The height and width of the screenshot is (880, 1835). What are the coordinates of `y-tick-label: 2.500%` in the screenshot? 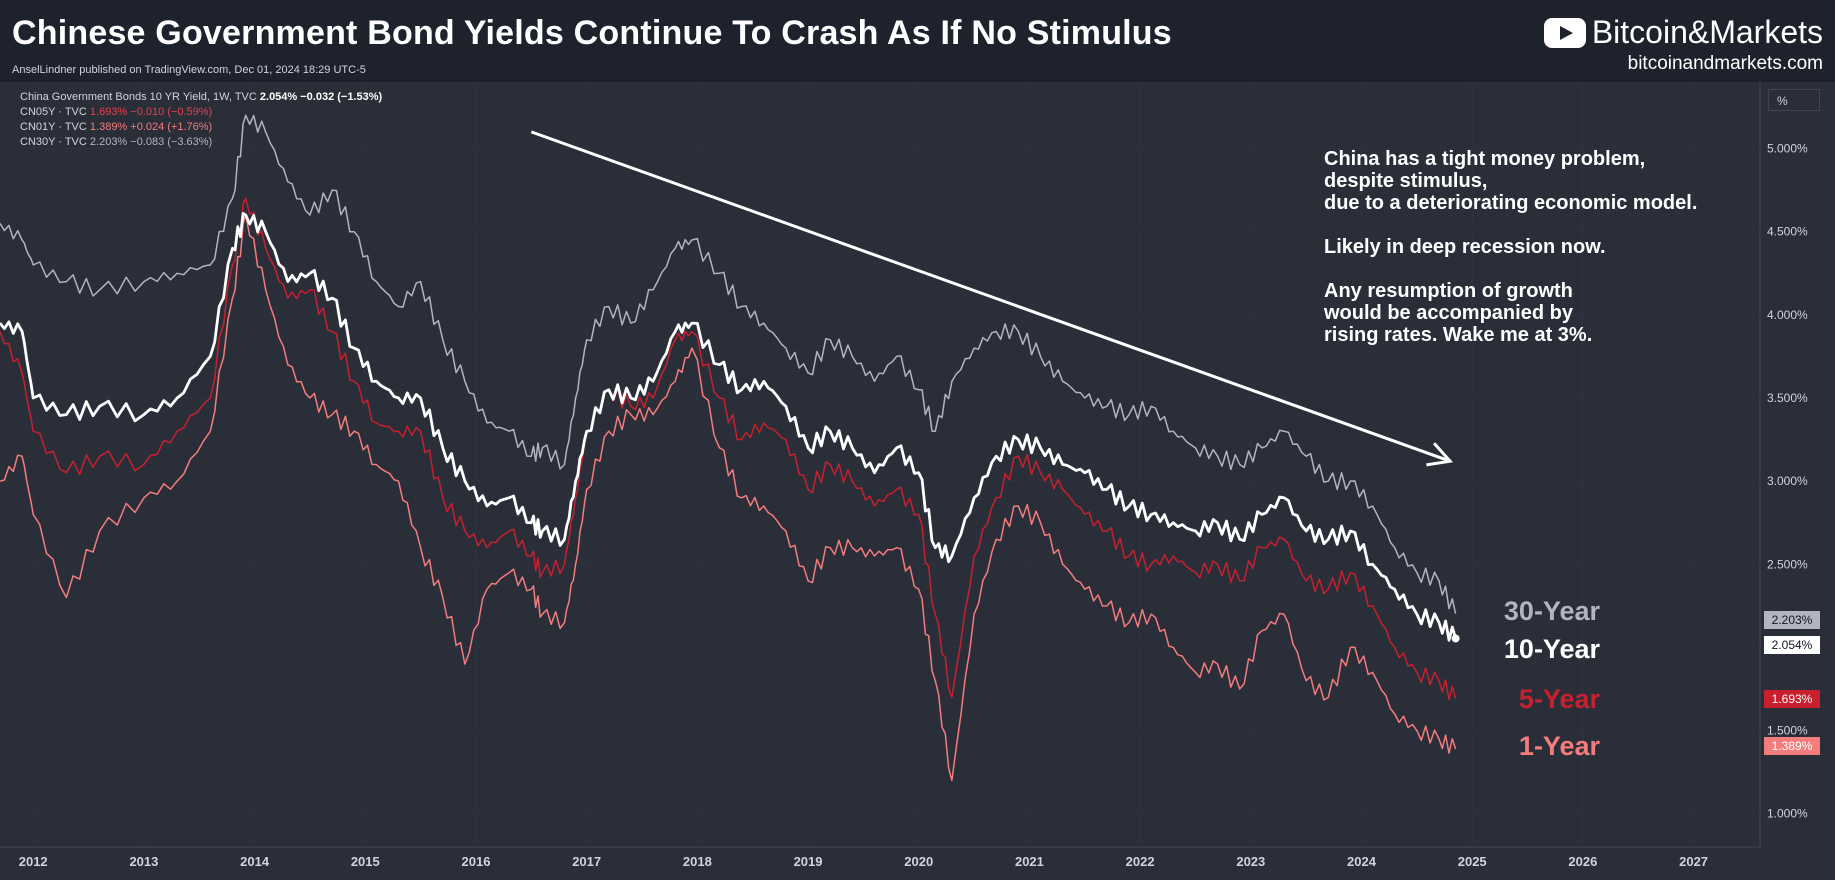 It's located at (1787, 564).